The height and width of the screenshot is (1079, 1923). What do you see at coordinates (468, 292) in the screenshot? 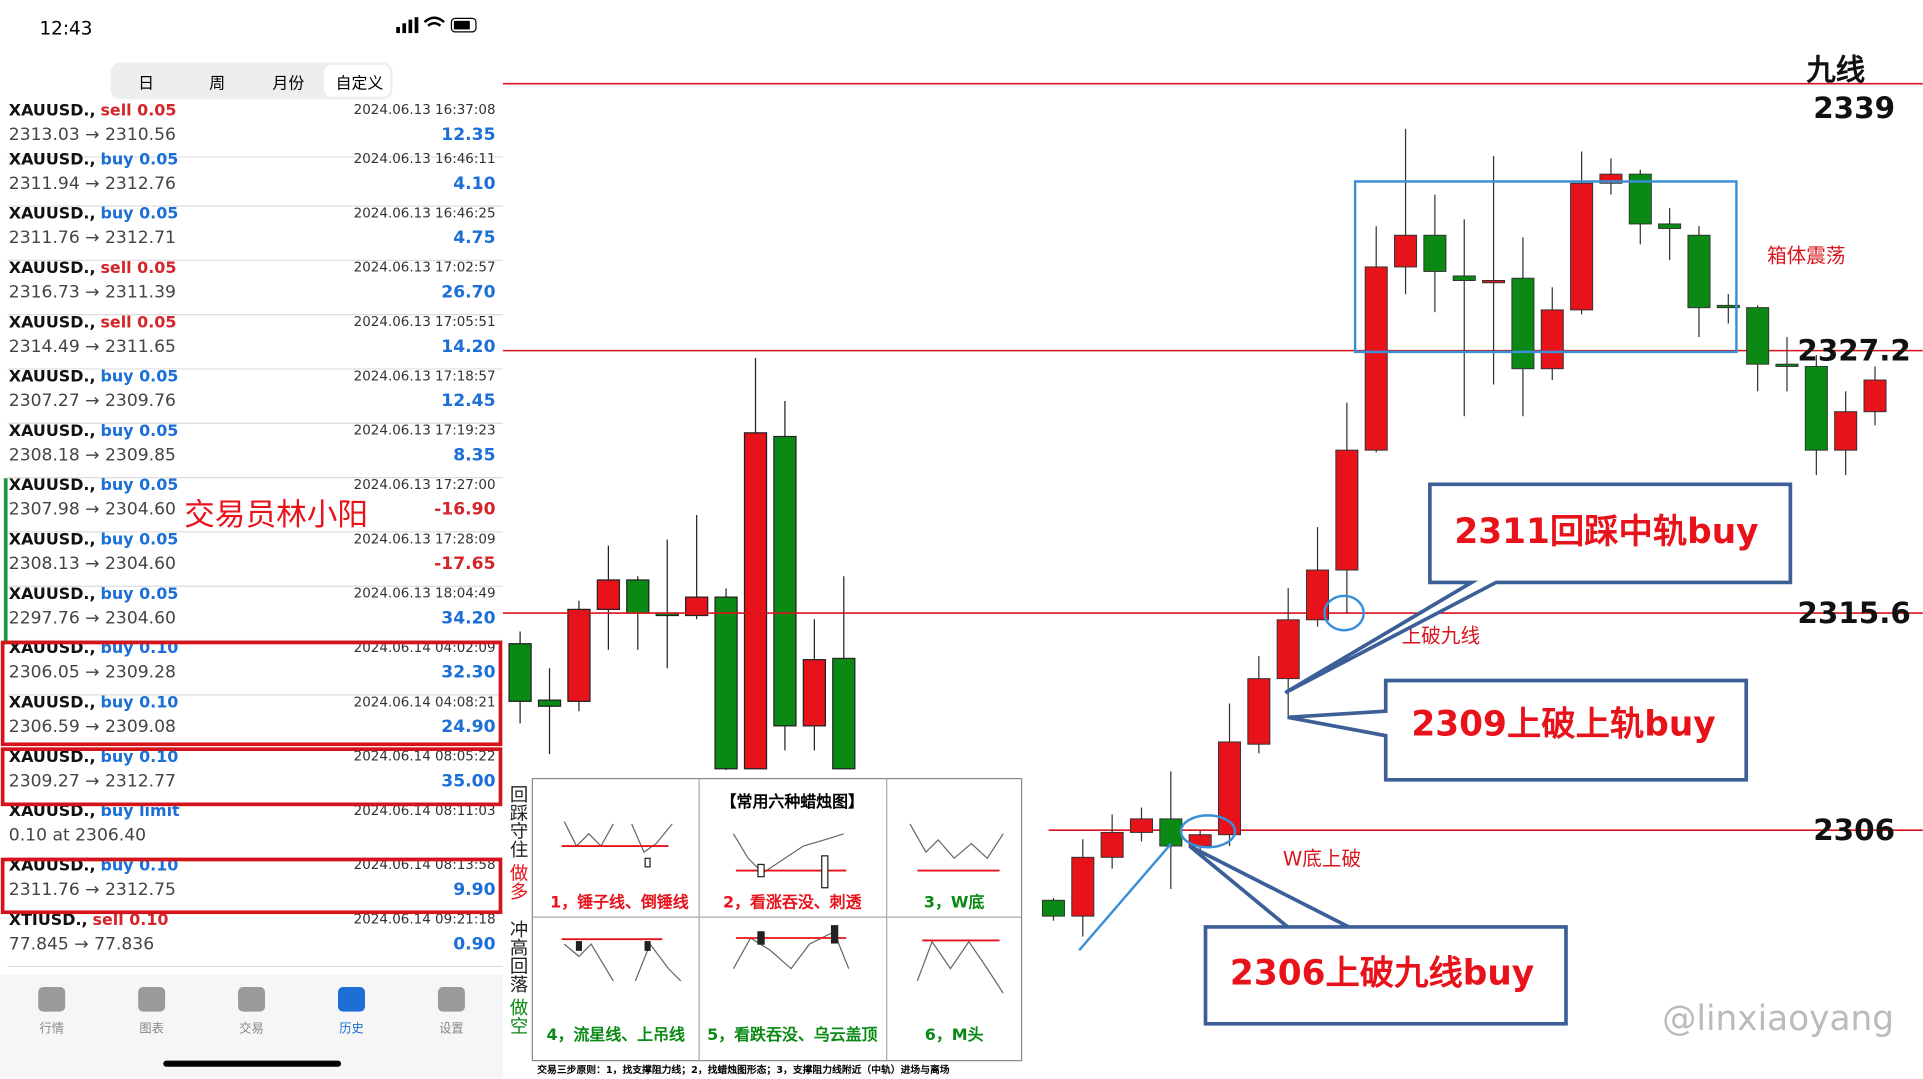
I see `profit: 26.70` at bounding box center [468, 292].